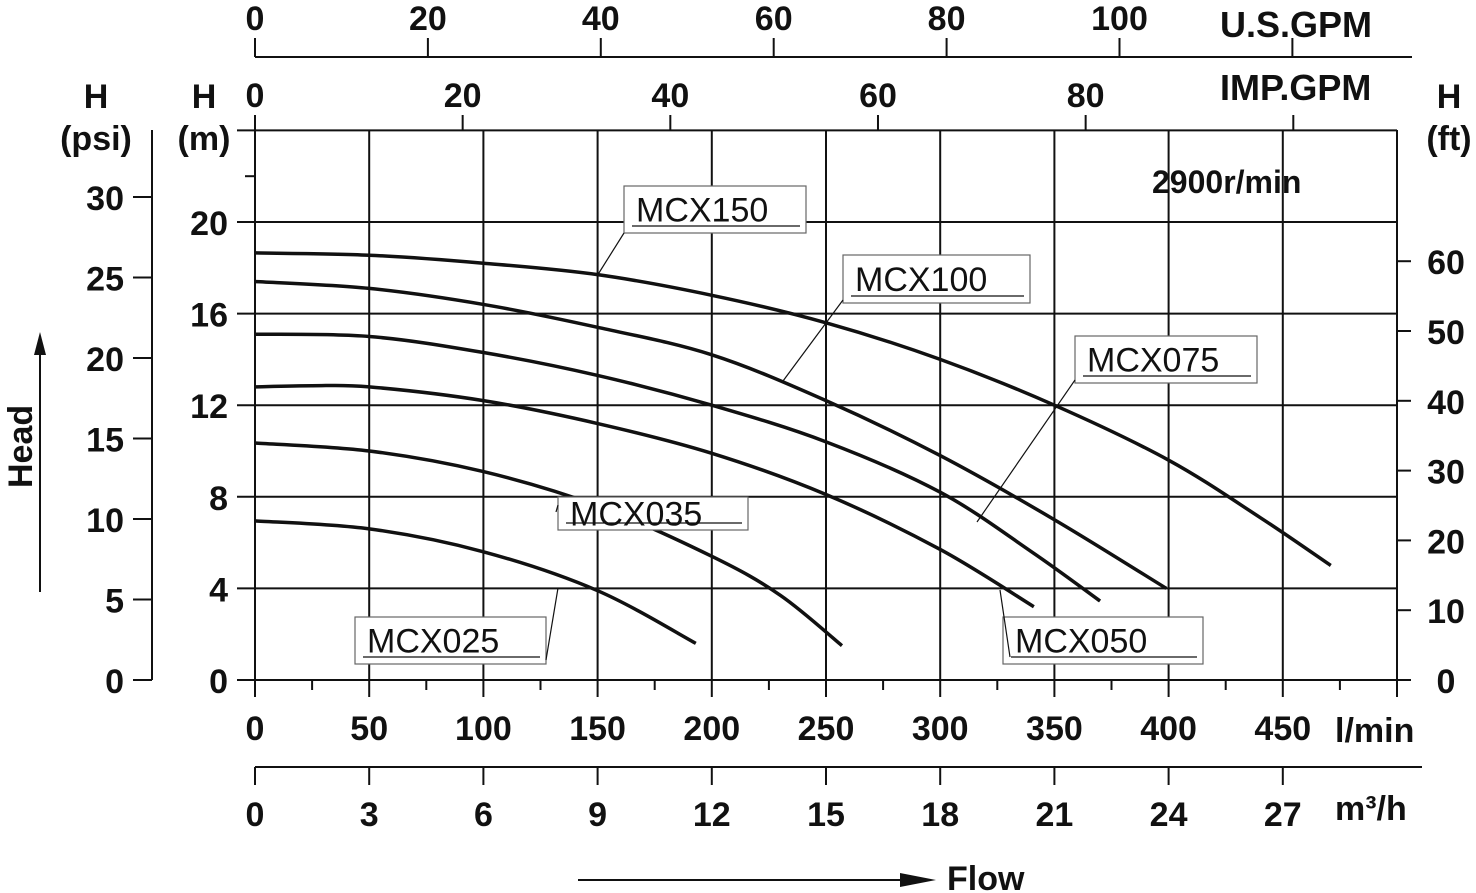  I want to click on m-axis-unit: (m), so click(204, 139).